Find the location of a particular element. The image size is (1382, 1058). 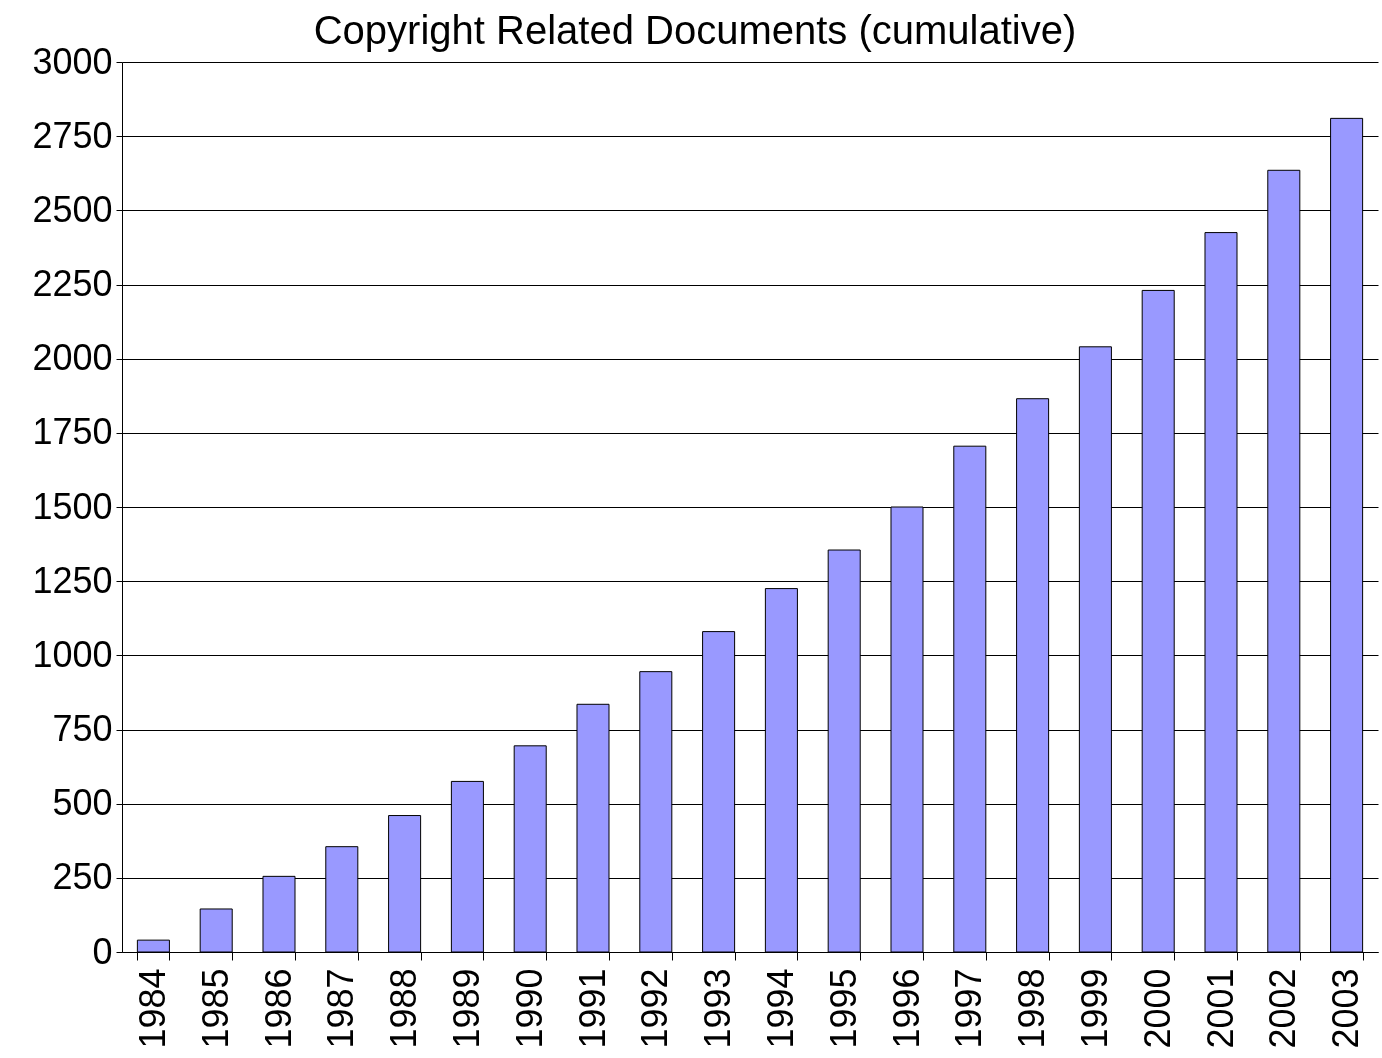

y-tick-label: 0 is located at coordinates (102, 951).